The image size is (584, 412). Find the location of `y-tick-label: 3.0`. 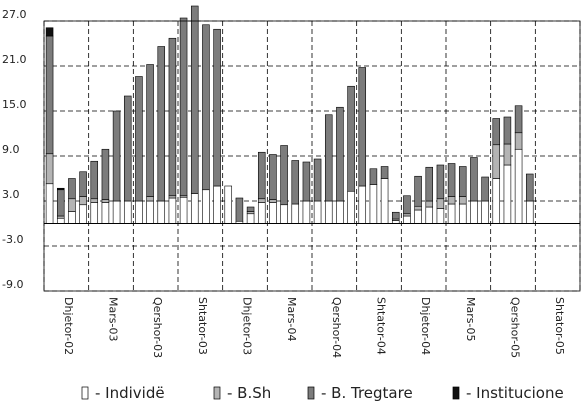

y-tick-label: 3.0 is located at coordinates (11, 194).